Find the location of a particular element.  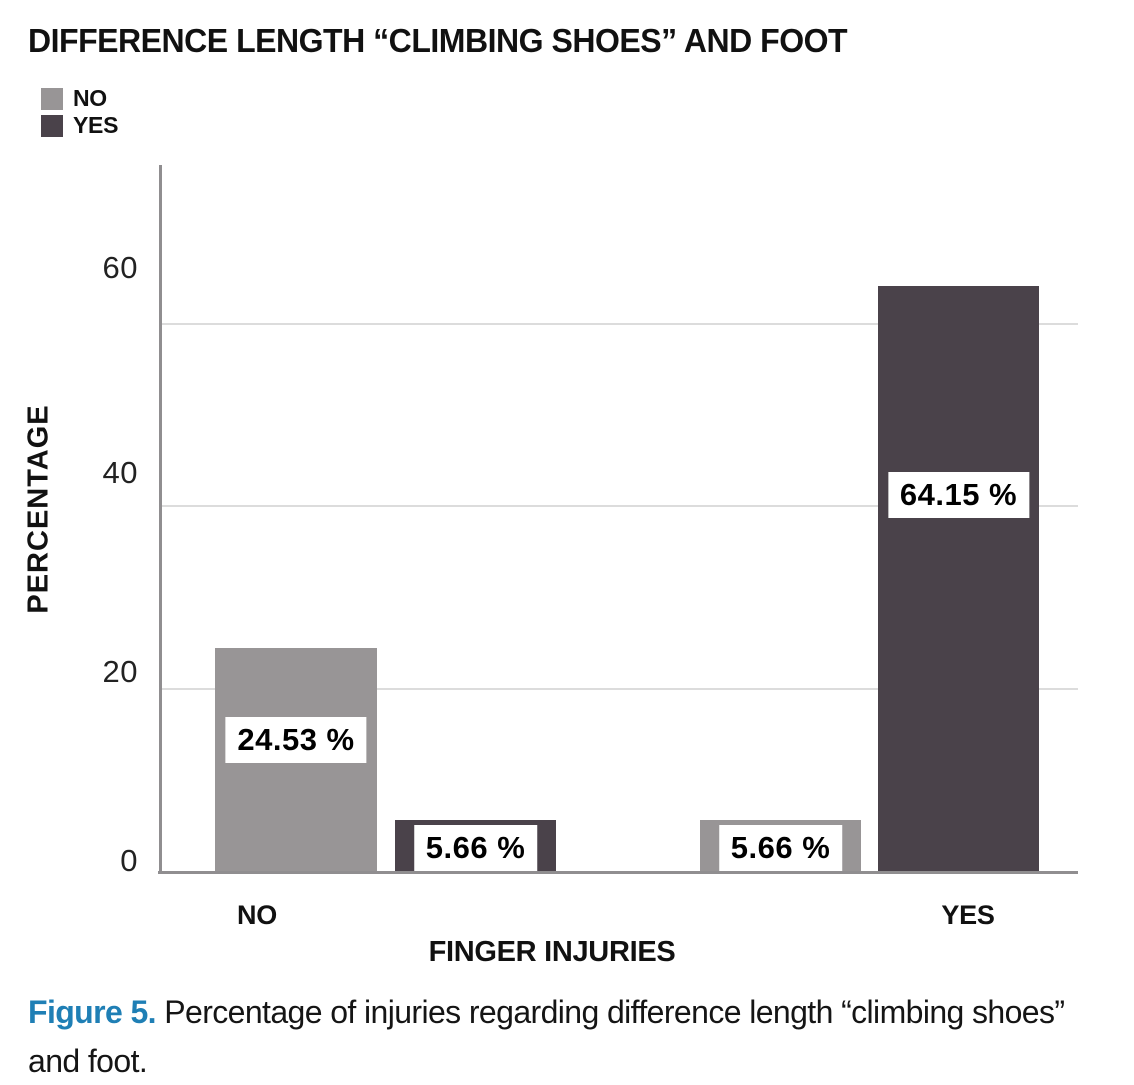

bar-value-label-no-yes: 5.66 % is located at coordinates (475, 848).